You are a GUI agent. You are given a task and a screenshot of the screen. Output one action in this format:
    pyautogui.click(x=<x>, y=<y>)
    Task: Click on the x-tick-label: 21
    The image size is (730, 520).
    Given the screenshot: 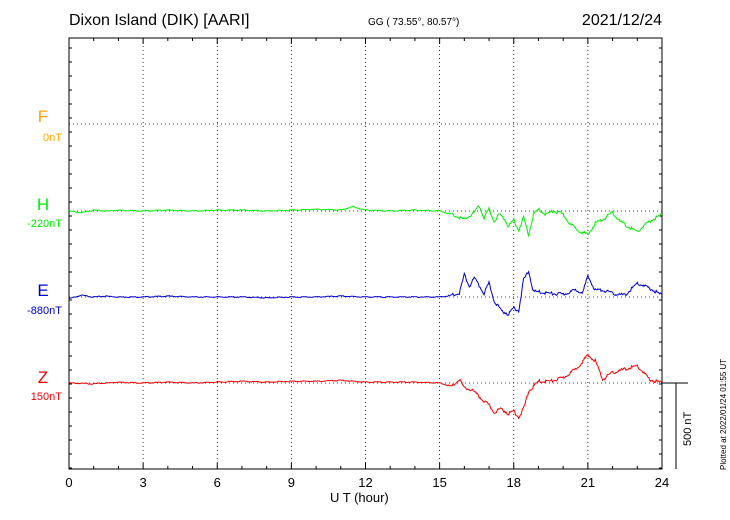 What is the action you would take?
    pyautogui.click(x=588, y=482)
    